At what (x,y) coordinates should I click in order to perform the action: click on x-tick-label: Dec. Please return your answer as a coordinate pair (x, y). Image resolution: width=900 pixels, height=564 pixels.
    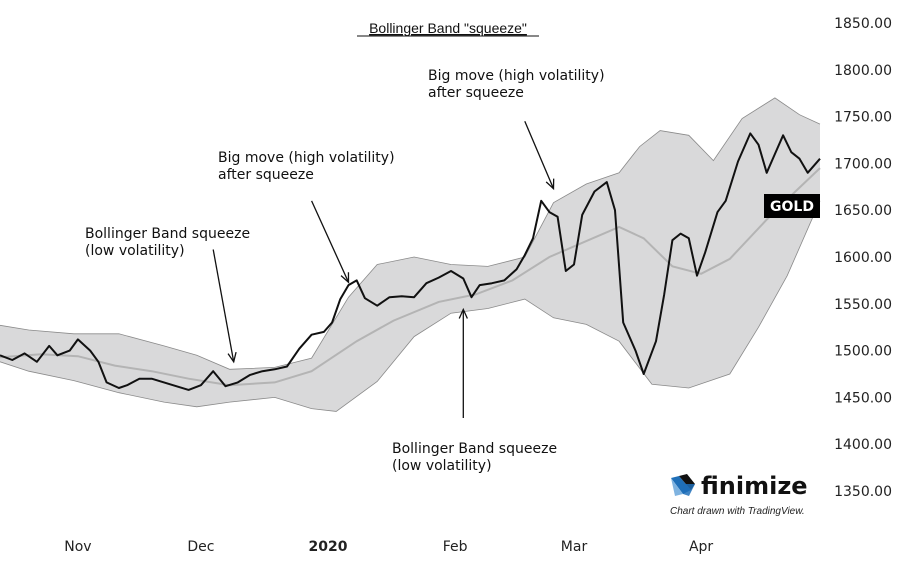
    Looking at the image, I should click on (200, 547).